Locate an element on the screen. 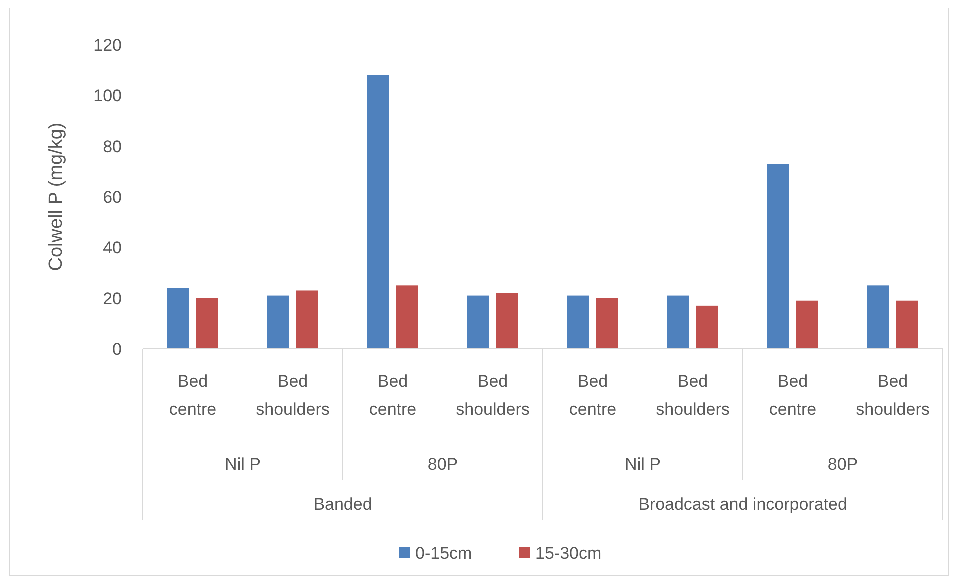 This screenshot has width=959, height=584. y-tick-label: 100 is located at coordinates (108, 96).